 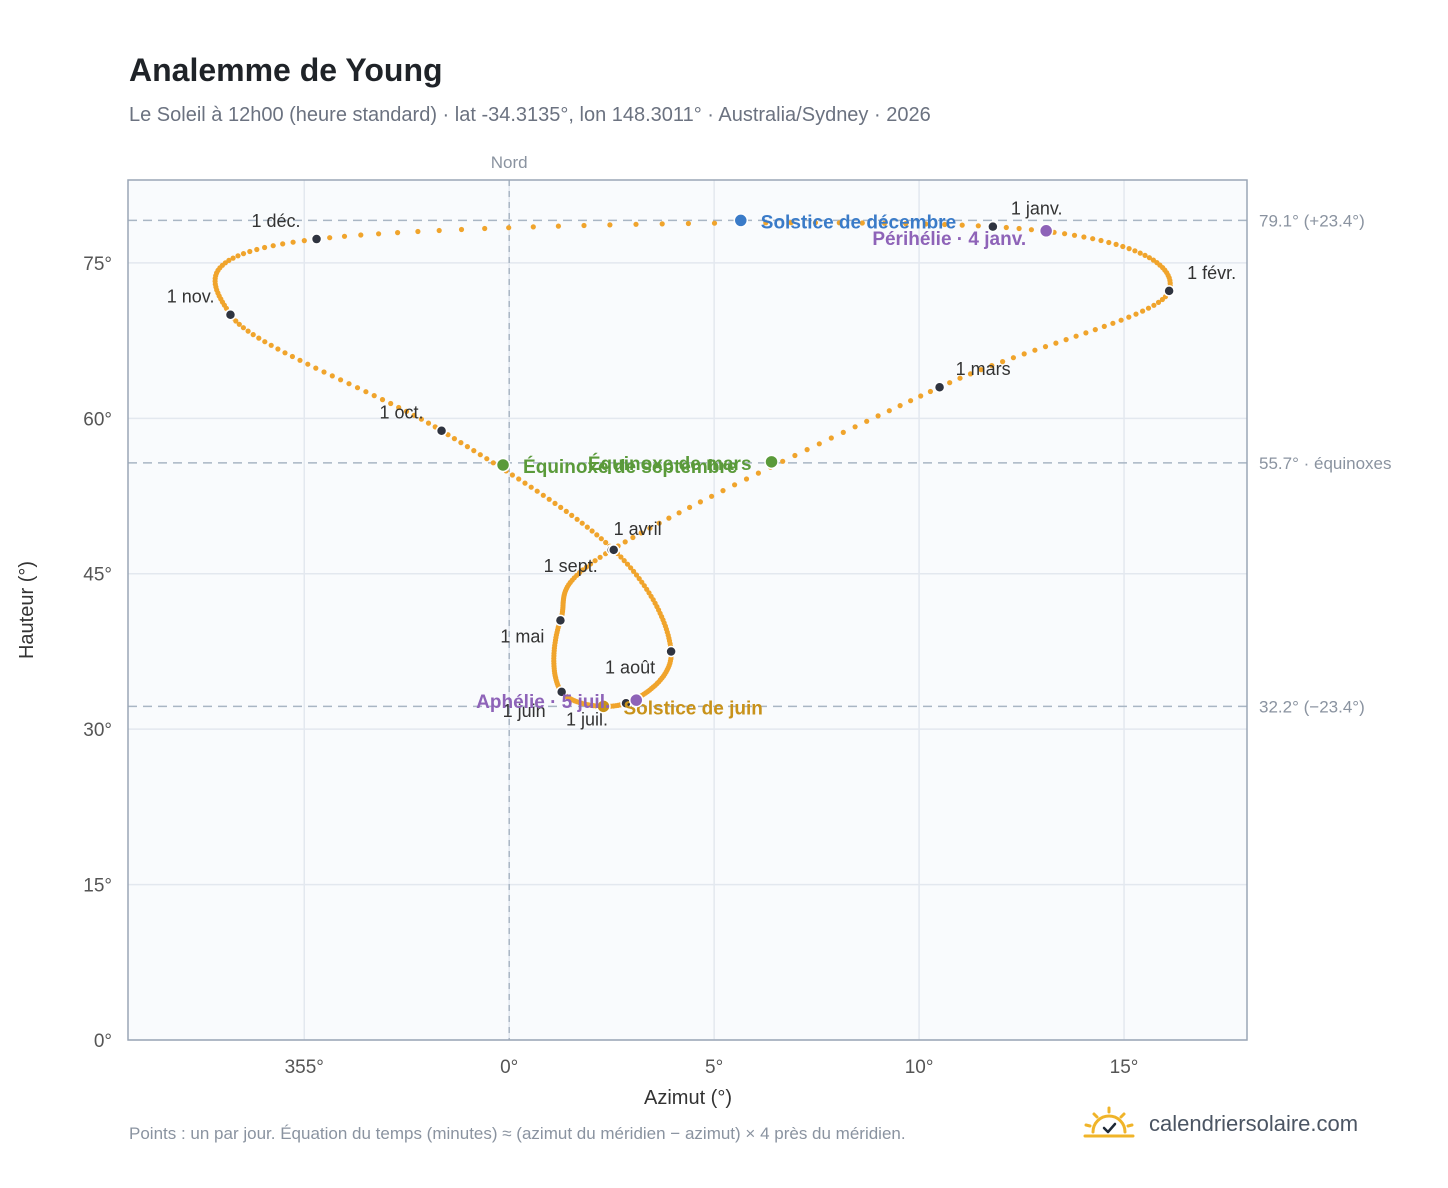 I want to click on reference-line-label: 32.2° (−23.4°), so click(x=1312, y=706).